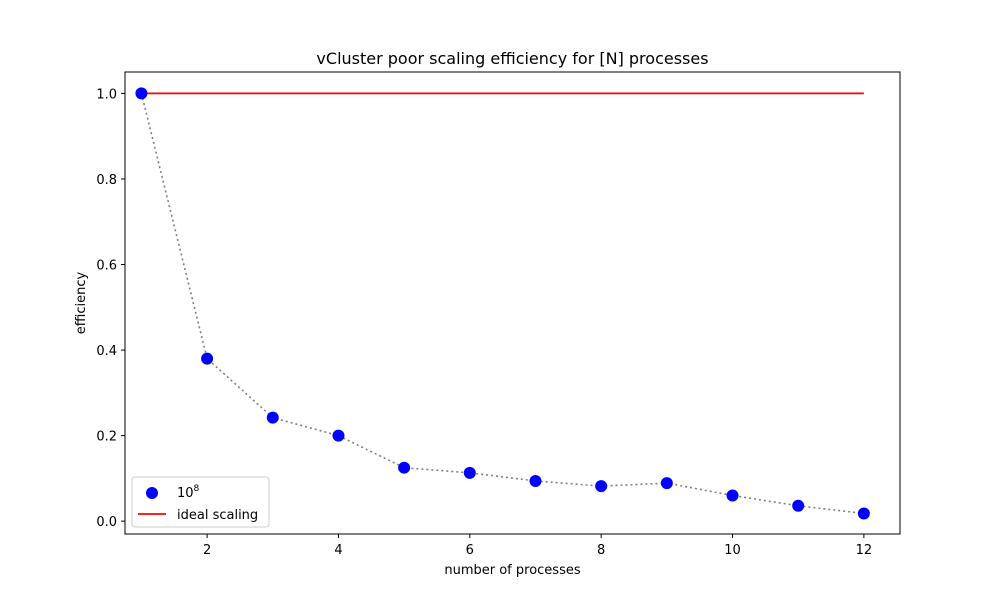  I want to click on x-tick-label: 10, so click(732, 550).